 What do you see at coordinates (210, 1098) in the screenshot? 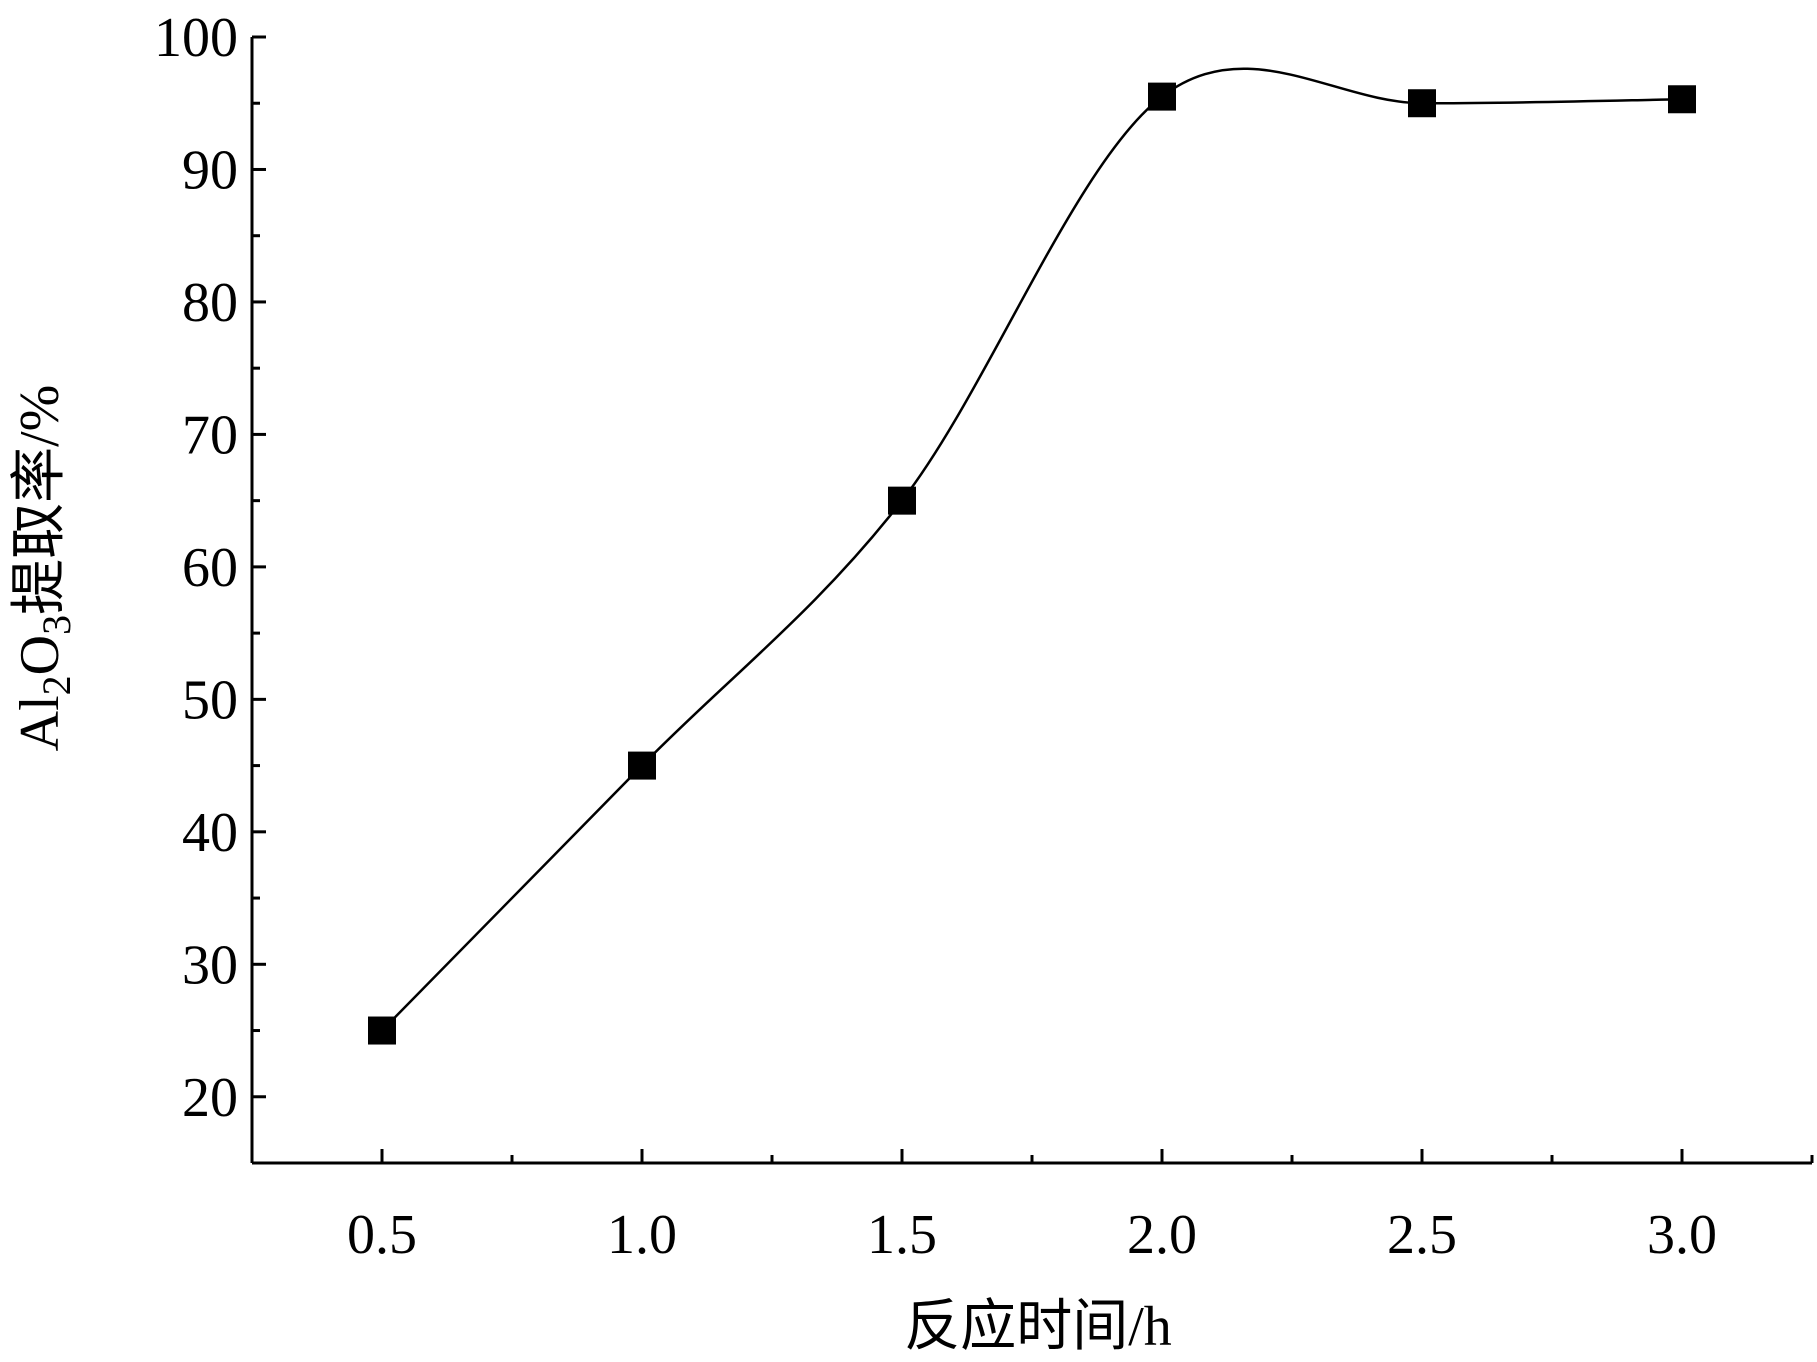
I see `y-tick-label: 20` at bounding box center [210, 1098].